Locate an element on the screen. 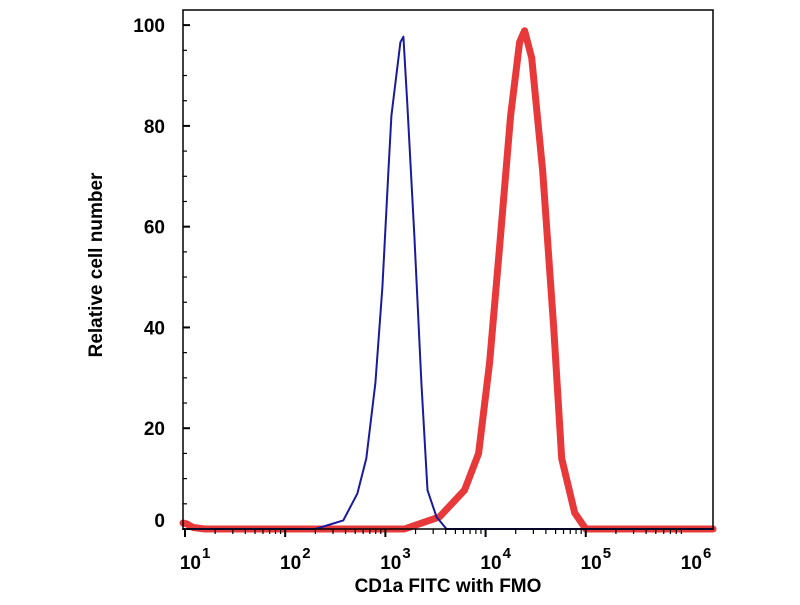 The height and width of the screenshot is (605, 800). x-tick-exponent: 1 is located at coordinates (206, 553).